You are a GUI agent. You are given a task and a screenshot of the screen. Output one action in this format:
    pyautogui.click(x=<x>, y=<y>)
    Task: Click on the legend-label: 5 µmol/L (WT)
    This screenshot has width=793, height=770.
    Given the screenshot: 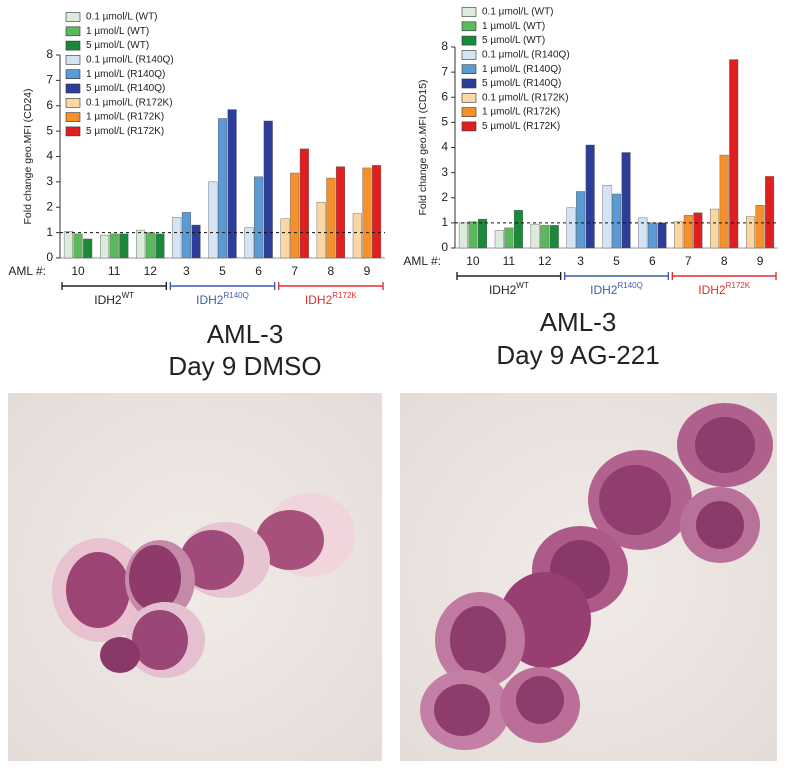 What is the action you would take?
    pyautogui.click(x=117, y=45)
    